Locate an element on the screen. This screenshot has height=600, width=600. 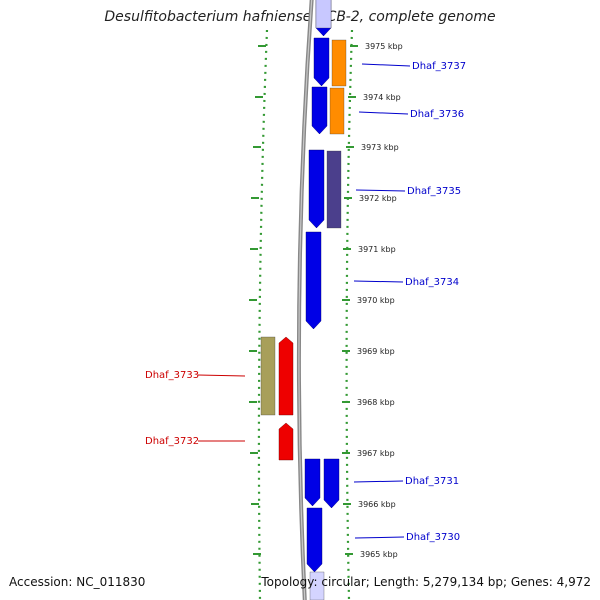
kbp-tick-label: 3968 kbp is located at coordinates (376, 402).